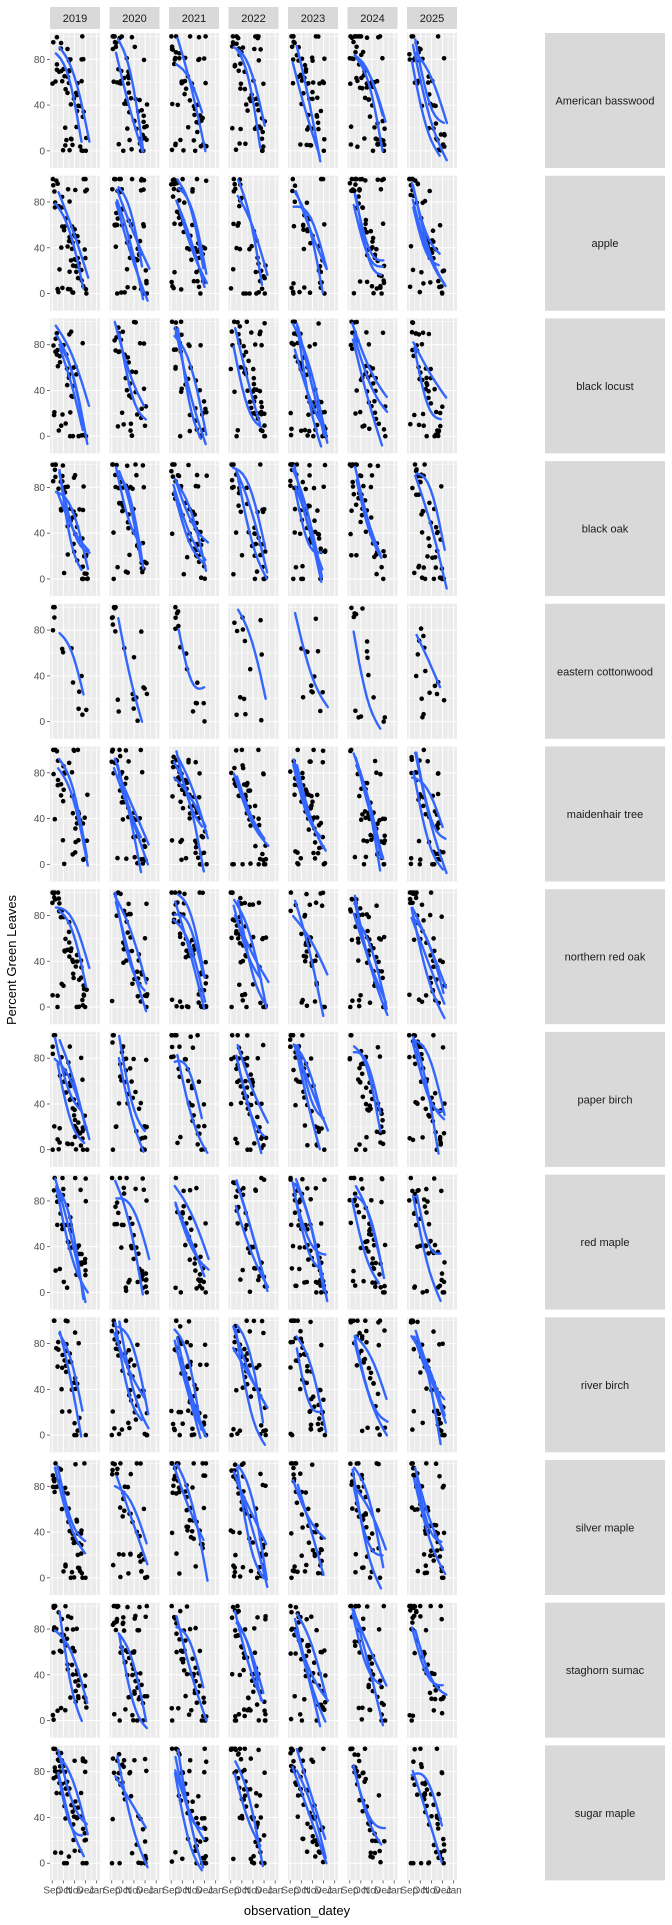 This screenshot has width=672, height=1925. I want to click on row-strip-label: silver maple, so click(605, 1529).